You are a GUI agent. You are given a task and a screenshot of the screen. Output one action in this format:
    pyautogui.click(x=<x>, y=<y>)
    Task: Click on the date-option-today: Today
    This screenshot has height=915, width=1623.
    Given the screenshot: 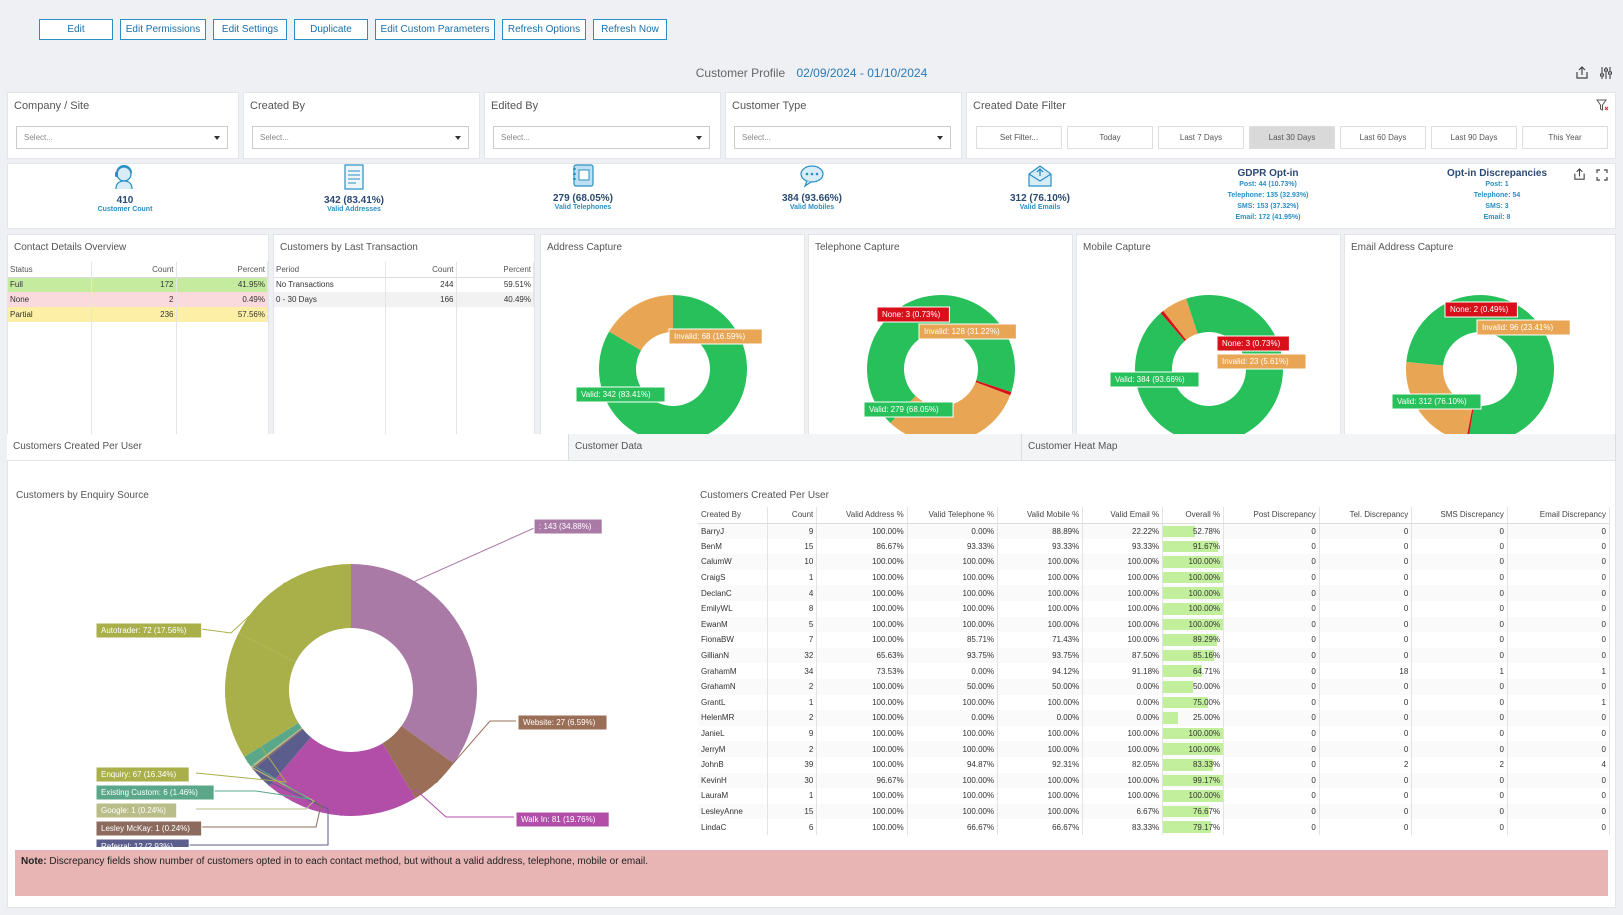 What is the action you would take?
    pyautogui.click(x=1110, y=137)
    